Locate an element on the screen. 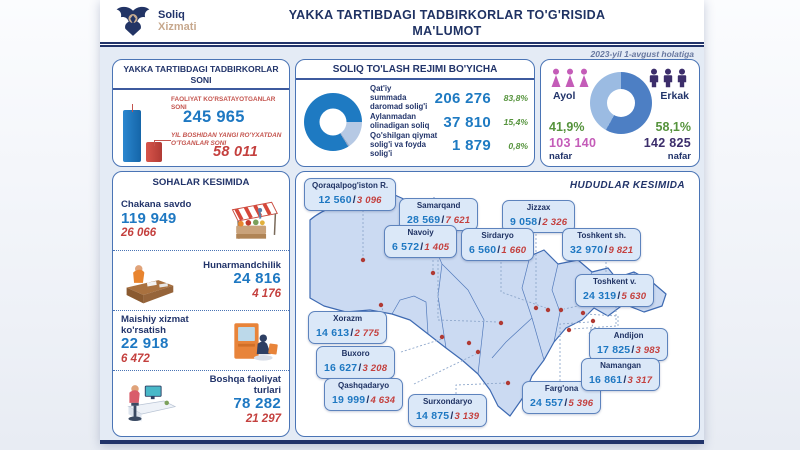  logo-line2: Xizmati is located at coordinates (177, 27).